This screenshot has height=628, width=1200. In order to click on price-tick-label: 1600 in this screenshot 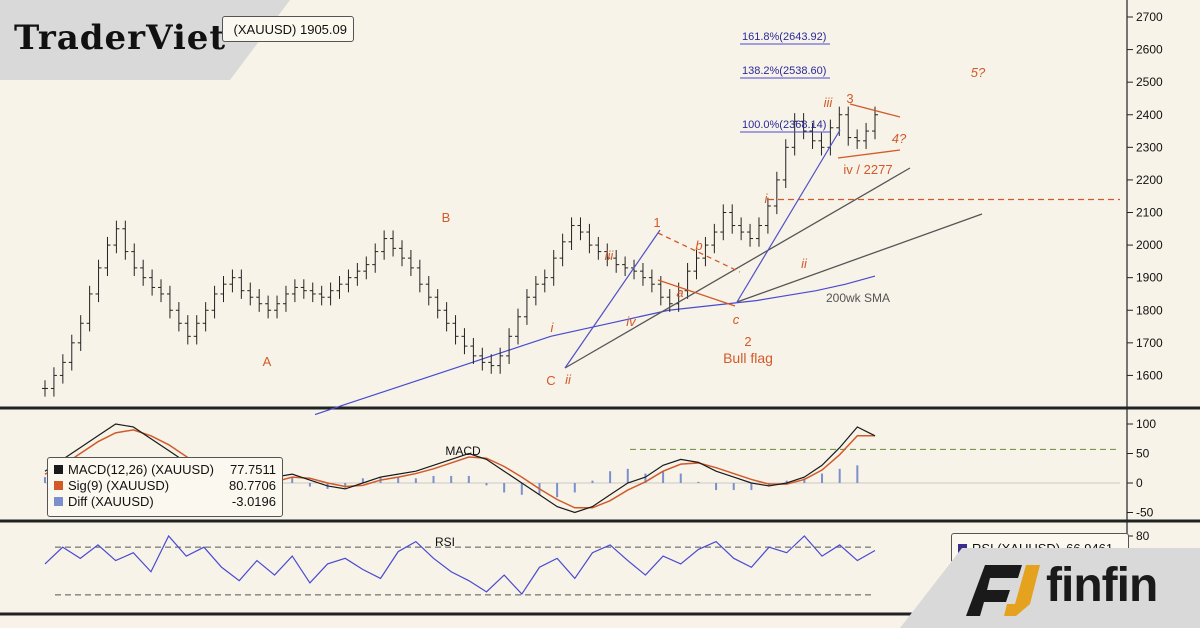, I will do `click(1149, 375)`.